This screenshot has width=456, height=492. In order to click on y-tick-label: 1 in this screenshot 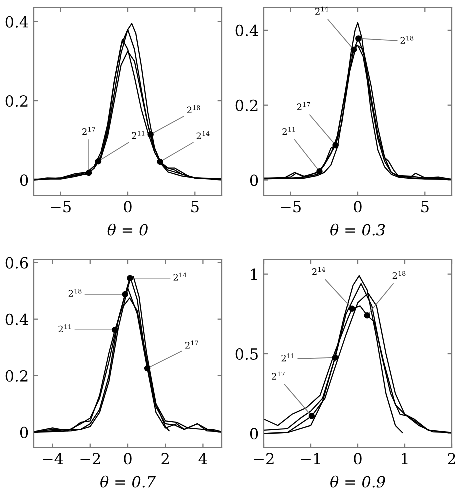, I will do `click(254, 274)`.